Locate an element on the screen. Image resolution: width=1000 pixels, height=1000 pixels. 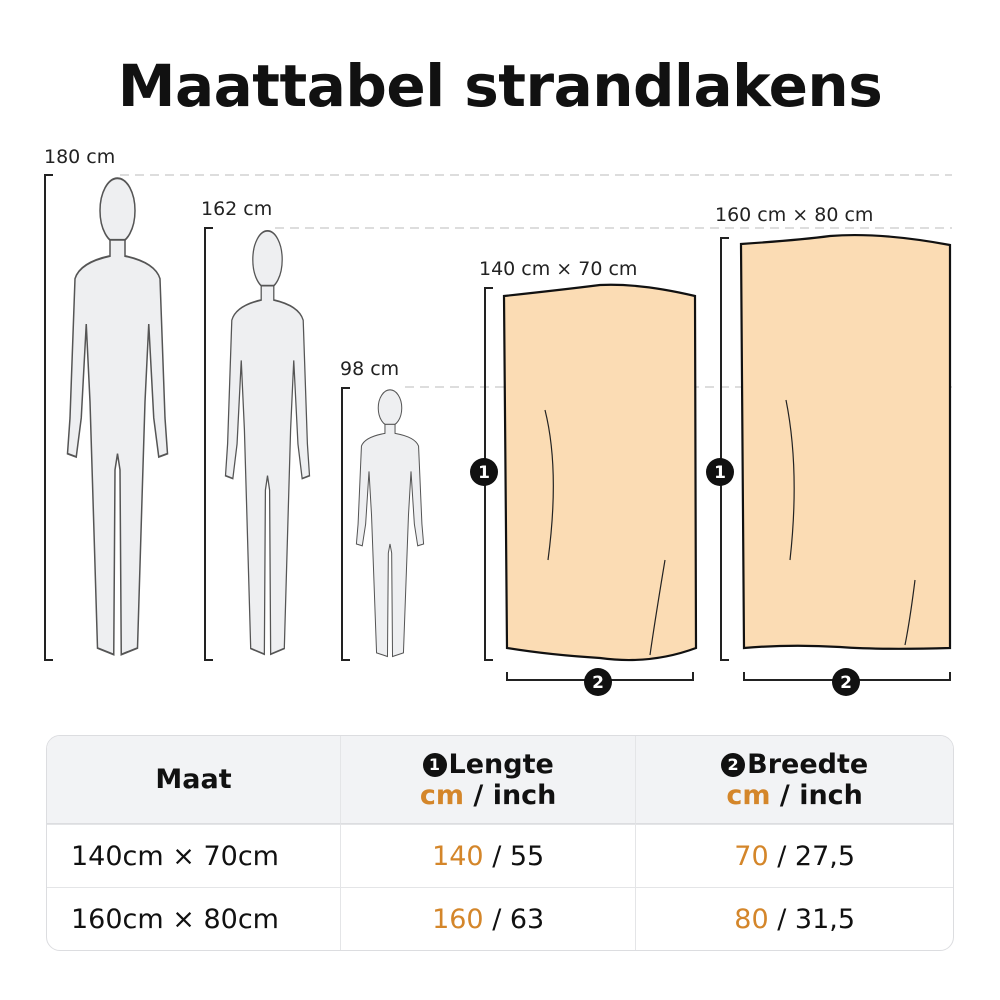
table-row: 160cm × 80cm 160 / 63 80 / 31,5 is located at coordinates (500, 918).